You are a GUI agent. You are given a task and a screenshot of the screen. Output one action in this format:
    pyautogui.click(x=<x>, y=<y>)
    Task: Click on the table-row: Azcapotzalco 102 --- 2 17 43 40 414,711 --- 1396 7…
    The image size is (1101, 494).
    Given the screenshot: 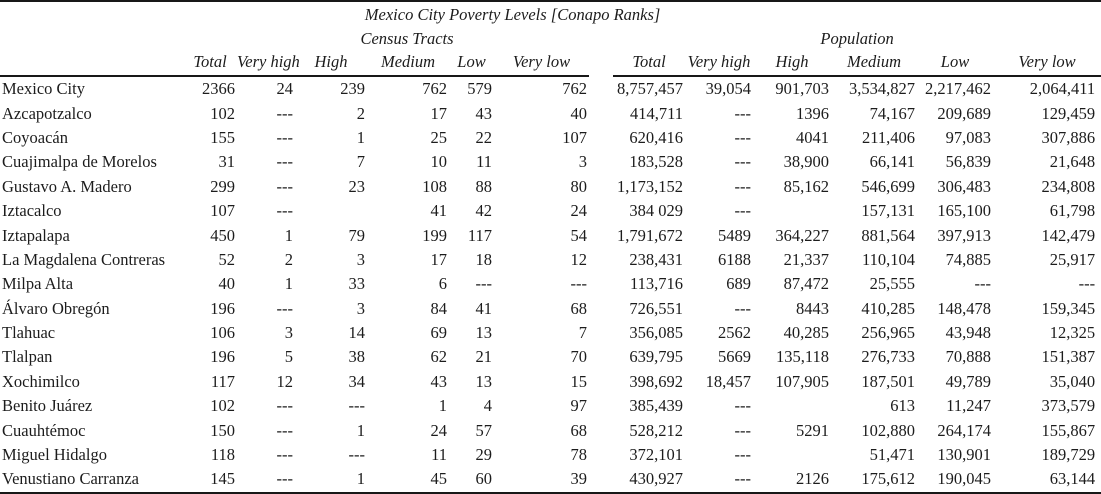 What is the action you would take?
    pyautogui.click(x=550, y=113)
    